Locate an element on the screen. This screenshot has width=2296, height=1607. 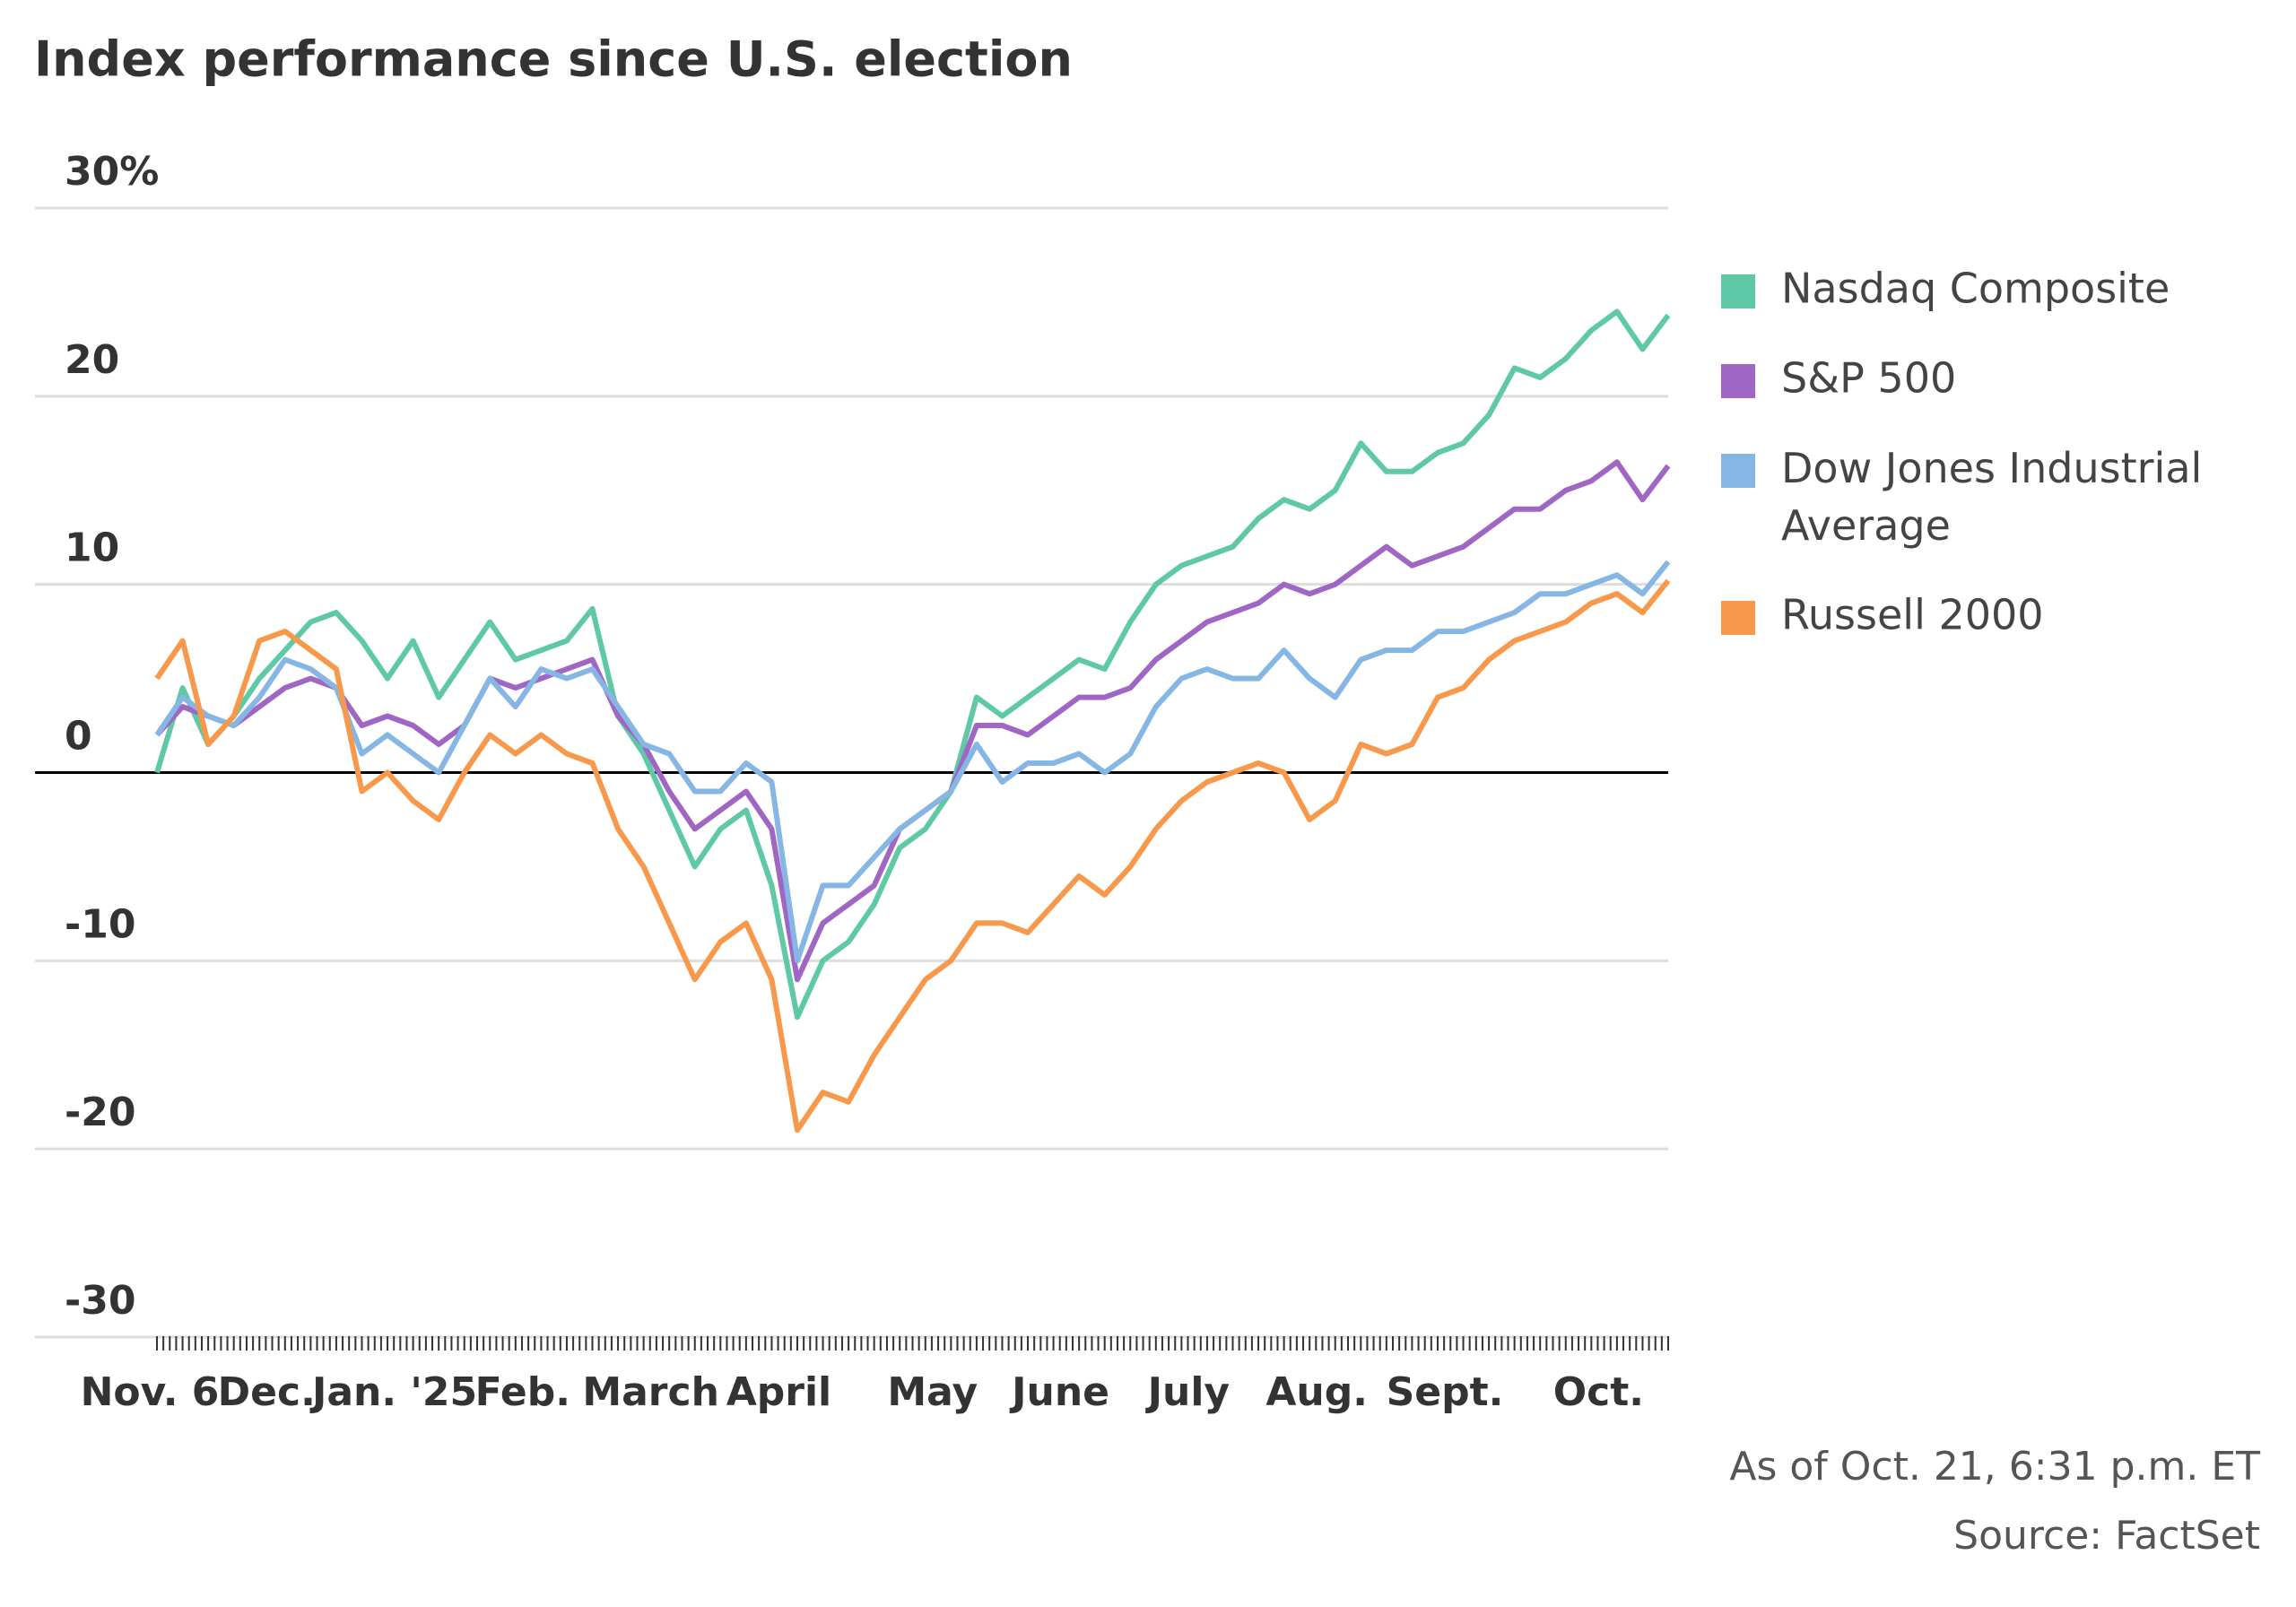
note: As of Oct. 21, 6:31 p.m. ET is located at coordinates (1994, 1467).